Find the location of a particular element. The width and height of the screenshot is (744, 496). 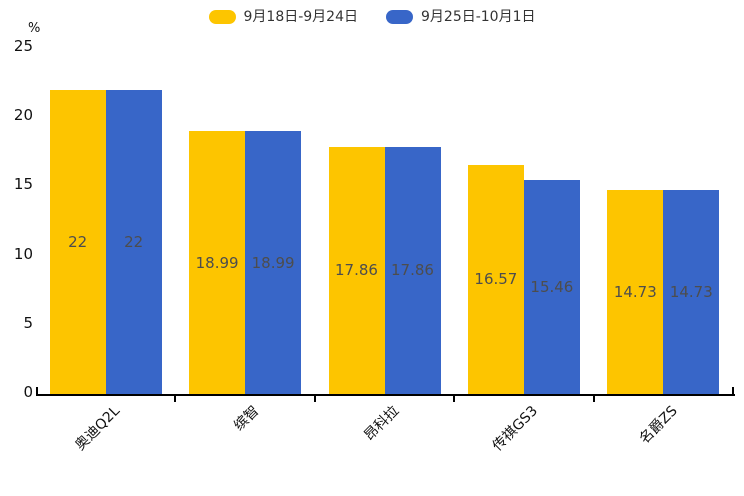

bar-series2-缤智 is located at coordinates (273, 262).